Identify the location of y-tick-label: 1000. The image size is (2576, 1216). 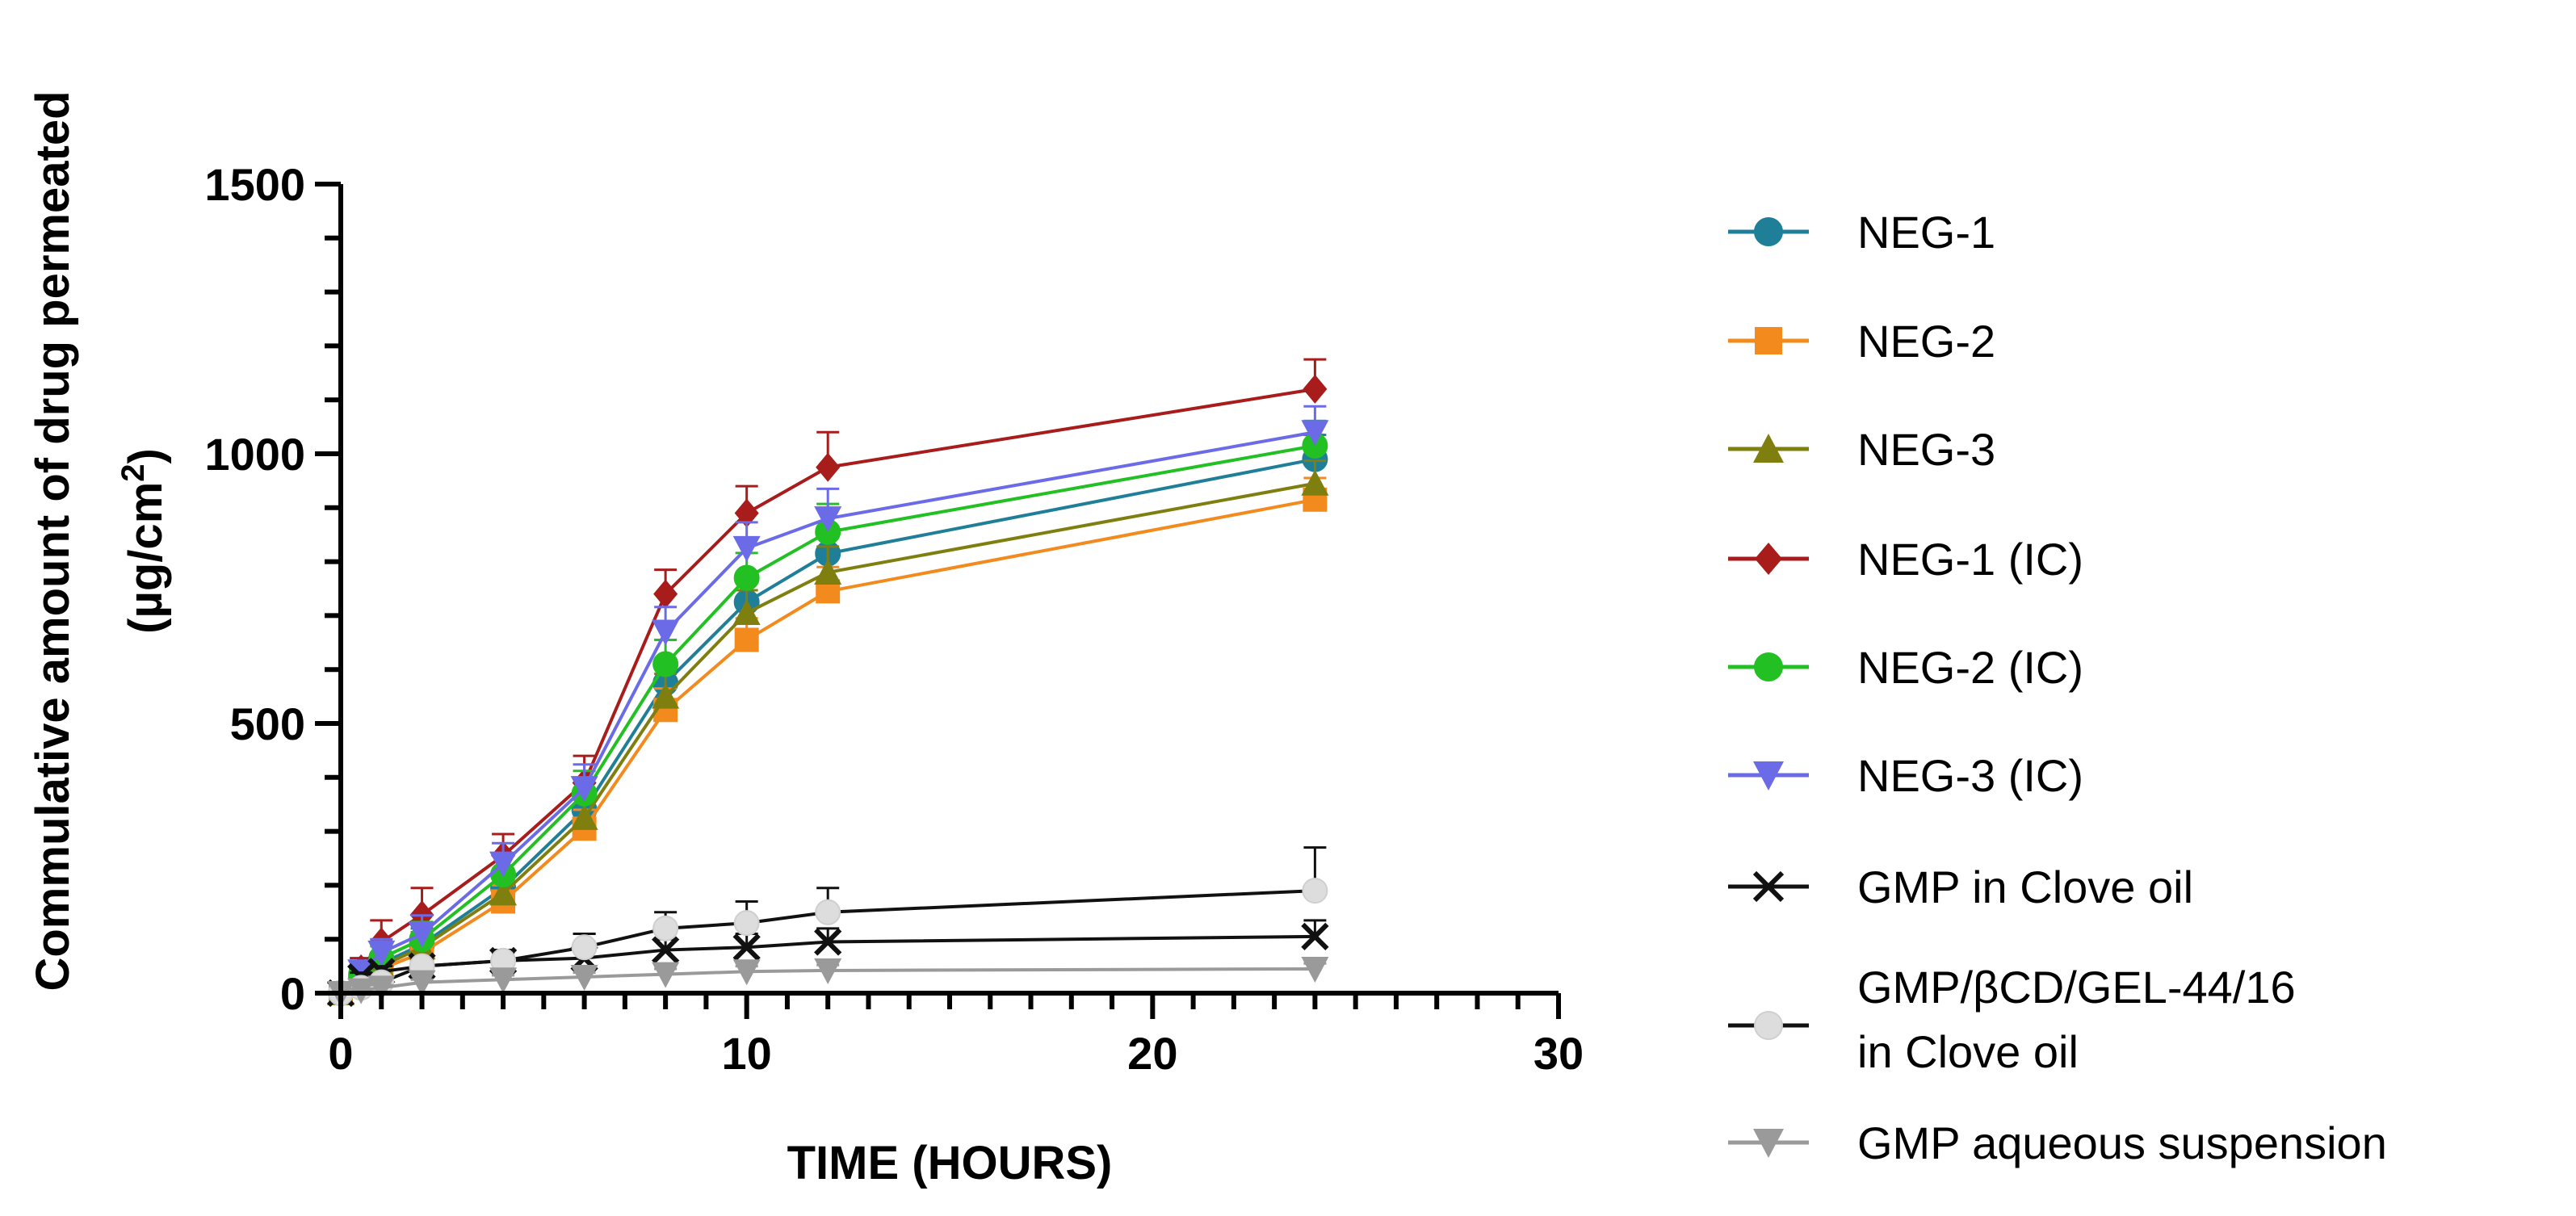
(255, 454).